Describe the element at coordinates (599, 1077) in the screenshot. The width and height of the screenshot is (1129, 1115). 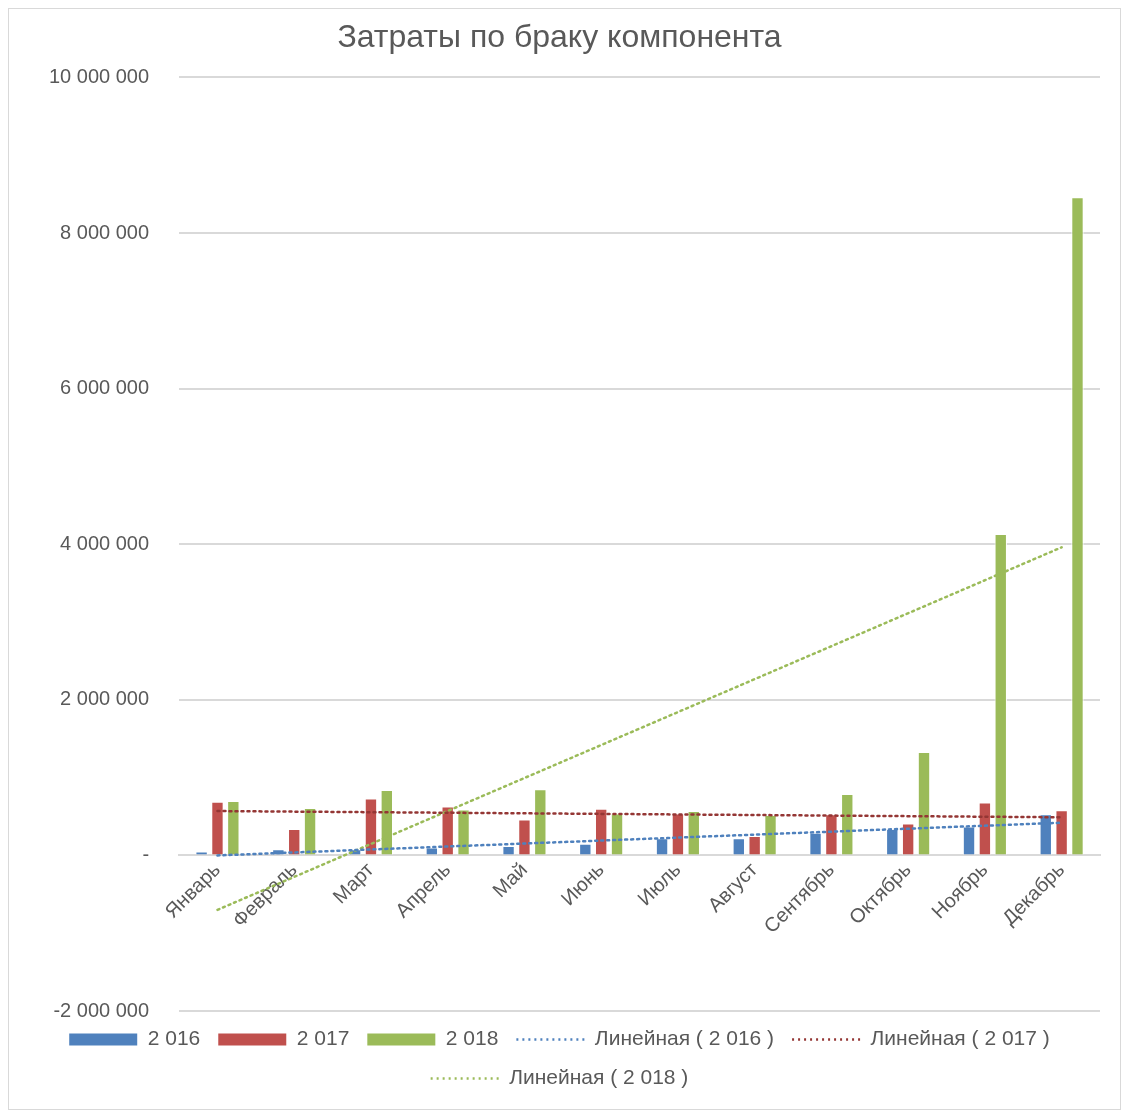
I see `legend-label: Линейная ( 2 018 )` at that location.